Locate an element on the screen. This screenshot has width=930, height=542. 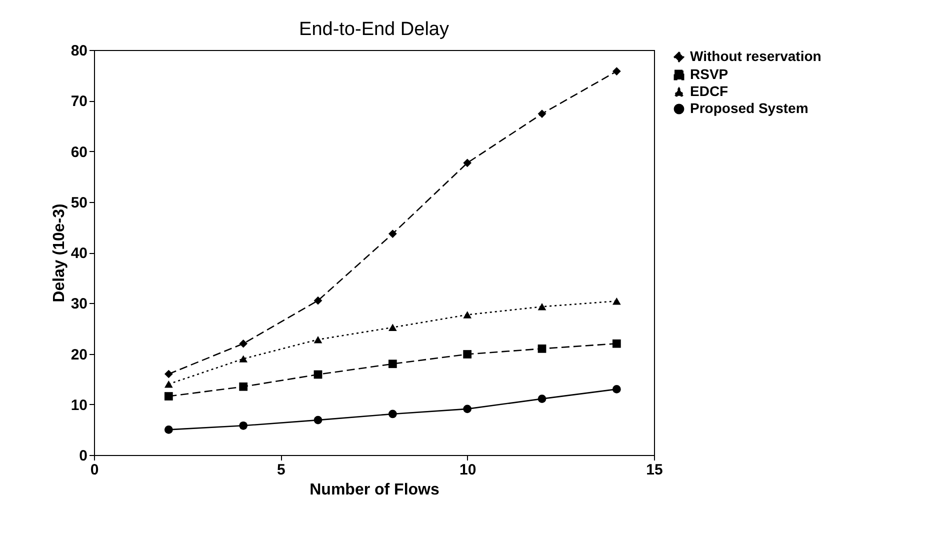
x-tick-label: 15 is located at coordinates (654, 470).